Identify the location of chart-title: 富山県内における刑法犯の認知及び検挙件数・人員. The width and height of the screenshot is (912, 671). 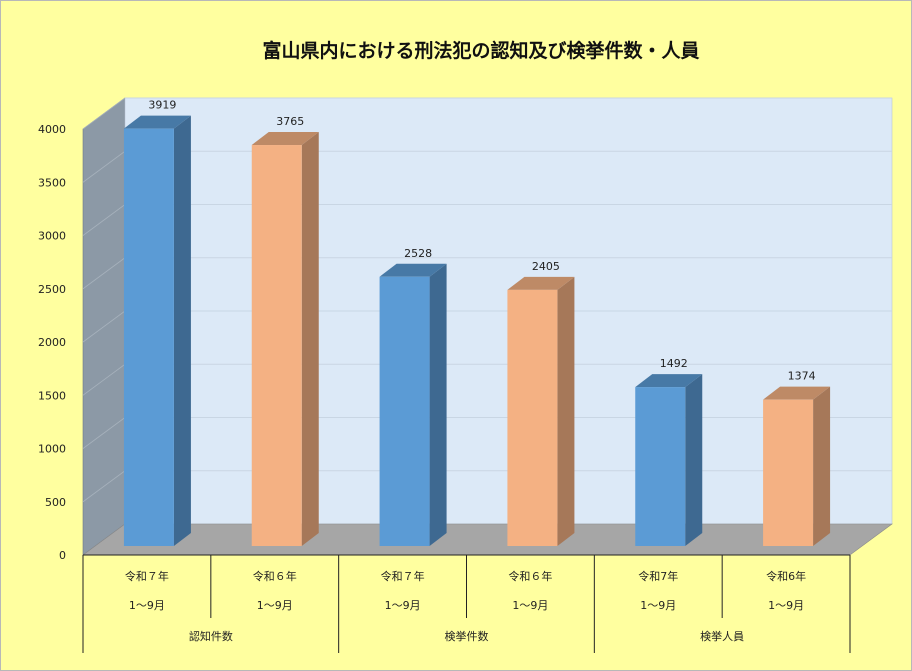
(480, 50).